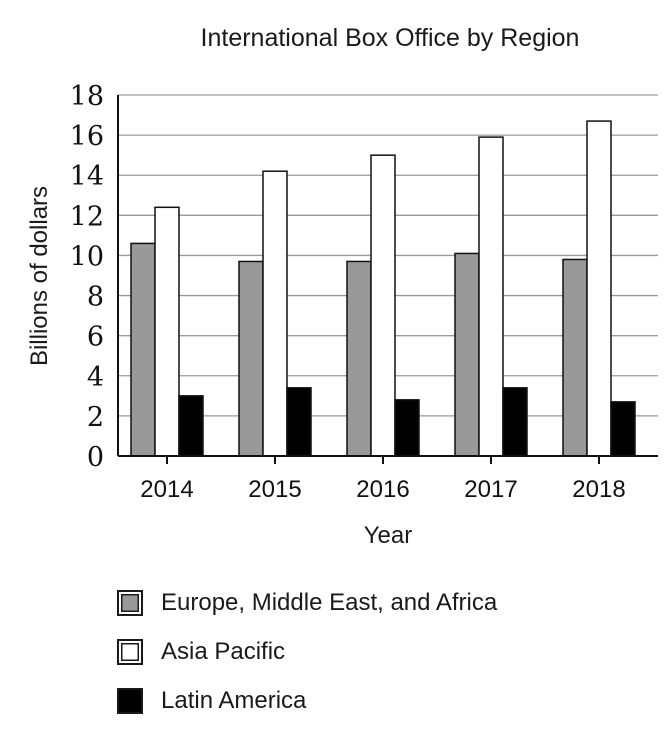  What do you see at coordinates (490, 489) in the screenshot?
I see `x-tick-label: 2017` at bounding box center [490, 489].